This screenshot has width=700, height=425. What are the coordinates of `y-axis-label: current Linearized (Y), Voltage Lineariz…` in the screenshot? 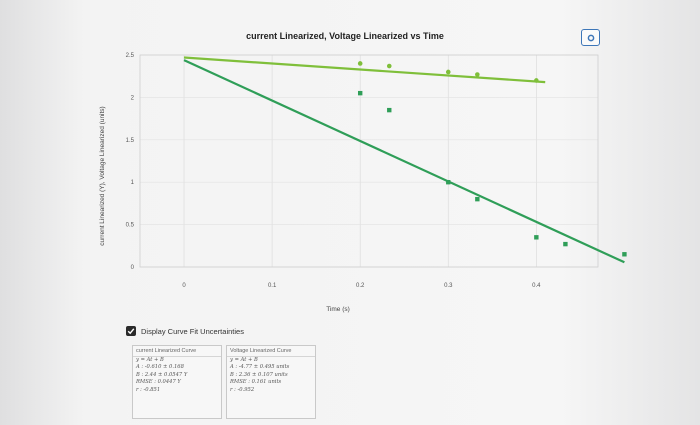 It's located at (102, 175).